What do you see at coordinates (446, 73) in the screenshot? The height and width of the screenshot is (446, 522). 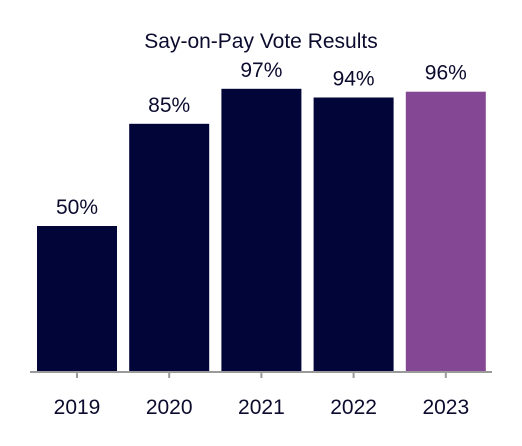 I see `data-label-2023: 96%` at bounding box center [446, 73].